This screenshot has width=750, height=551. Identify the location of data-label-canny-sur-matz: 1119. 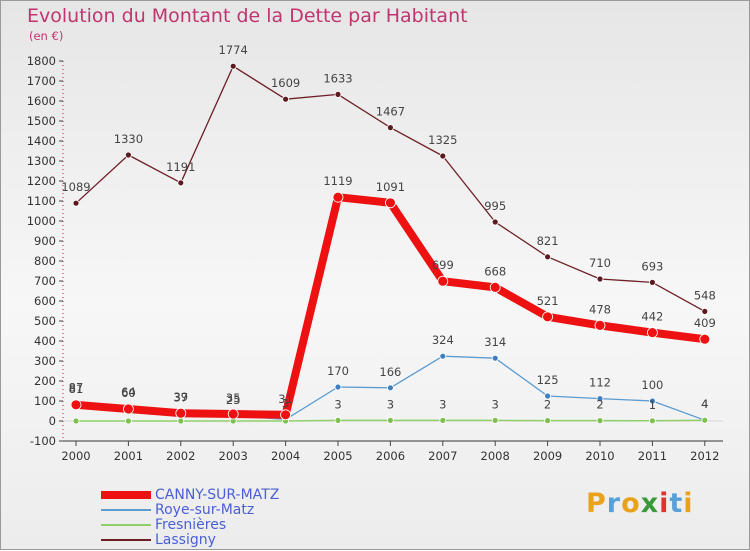
(337, 181).